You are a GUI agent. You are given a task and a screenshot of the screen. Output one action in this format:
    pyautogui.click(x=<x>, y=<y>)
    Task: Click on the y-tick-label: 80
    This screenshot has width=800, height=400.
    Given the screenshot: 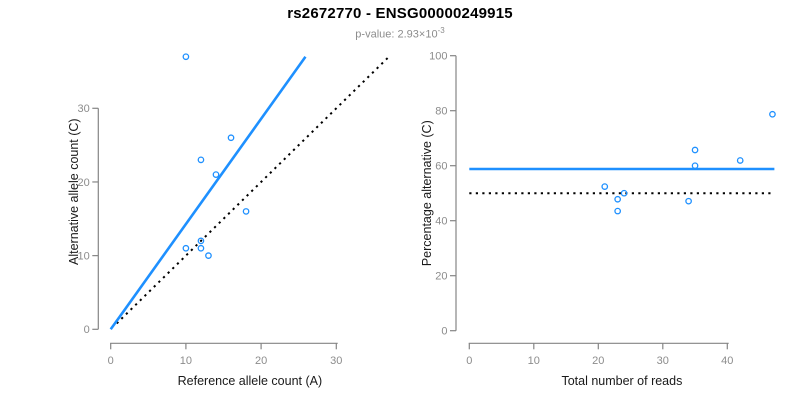 What is the action you would take?
    pyautogui.click(x=441, y=112)
    